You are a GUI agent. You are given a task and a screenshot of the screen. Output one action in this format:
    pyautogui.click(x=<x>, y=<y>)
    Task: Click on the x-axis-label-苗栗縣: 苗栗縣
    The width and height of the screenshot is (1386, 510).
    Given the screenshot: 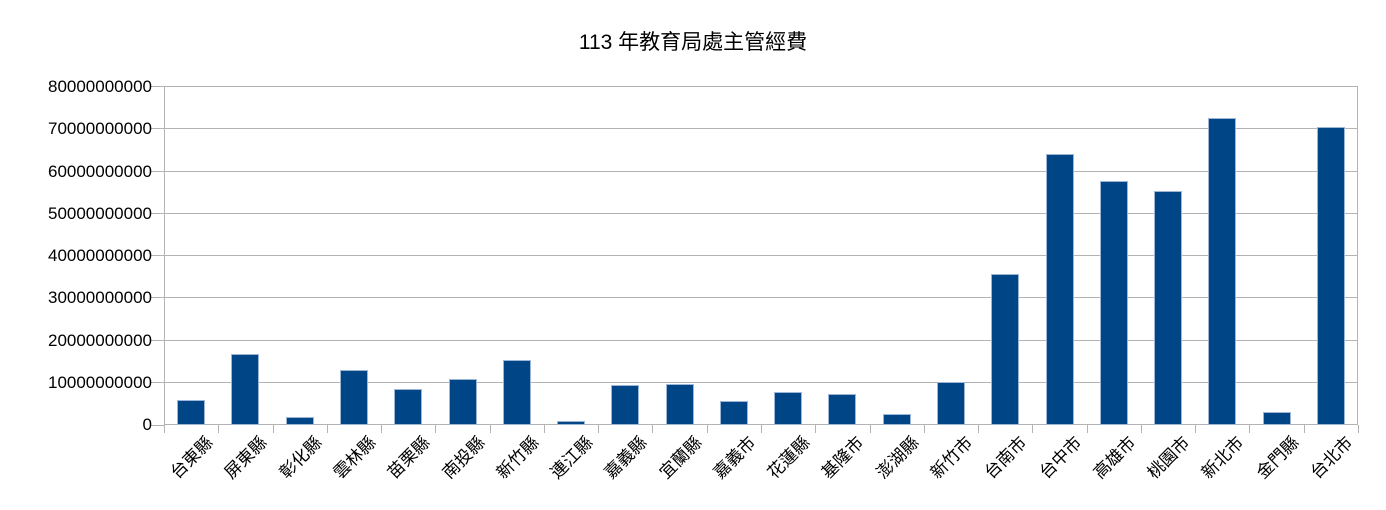 What is the action you would take?
    pyautogui.click(x=409, y=458)
    